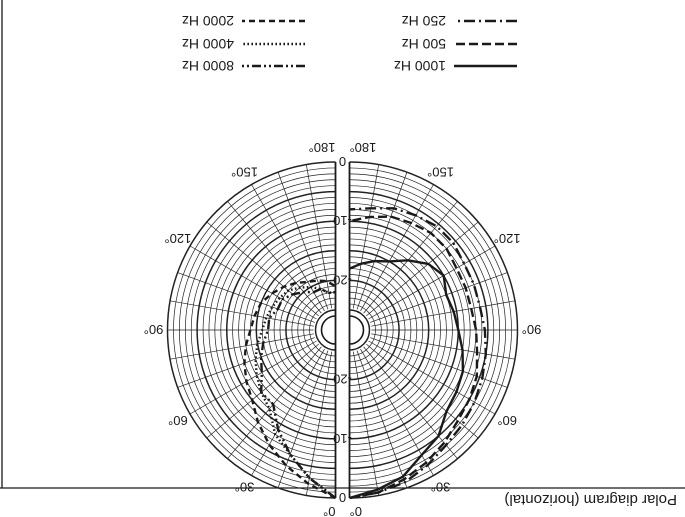 This screenshot has height=517, width=685. I want to click on legend-label-2000-hz: 2000 Hz, so click(208, 21).